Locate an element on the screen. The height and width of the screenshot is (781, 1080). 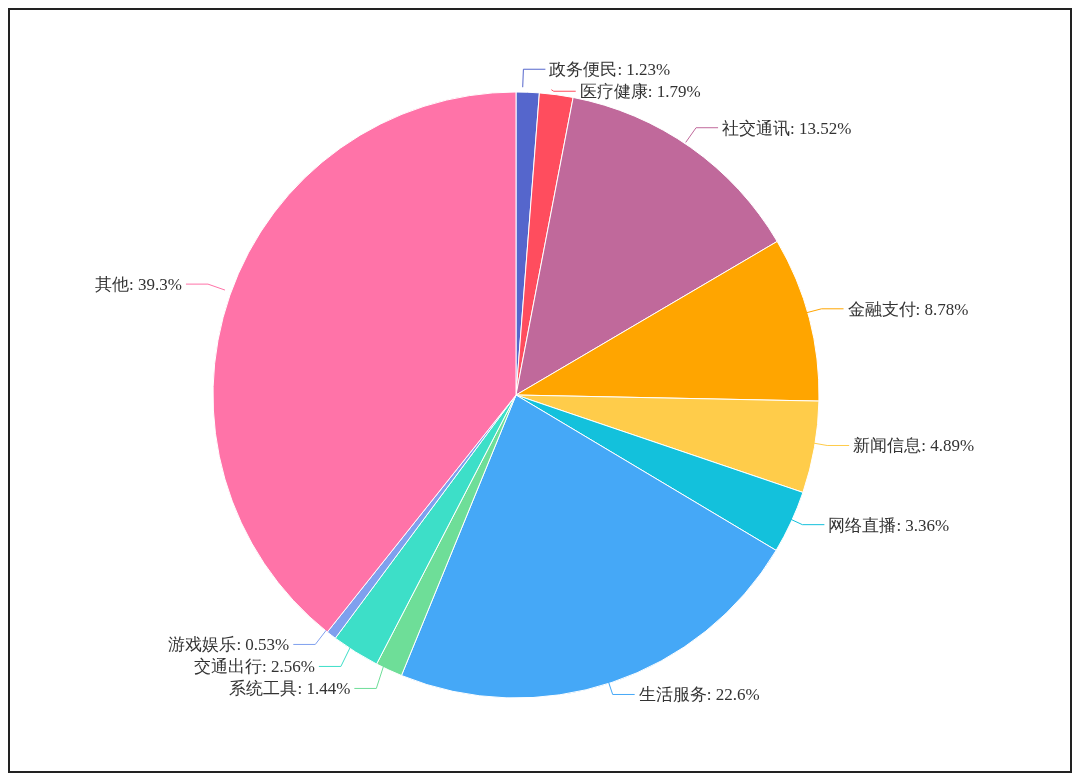
slice-label: 政务便民: 1.23% is located at coordinates (610, 70).